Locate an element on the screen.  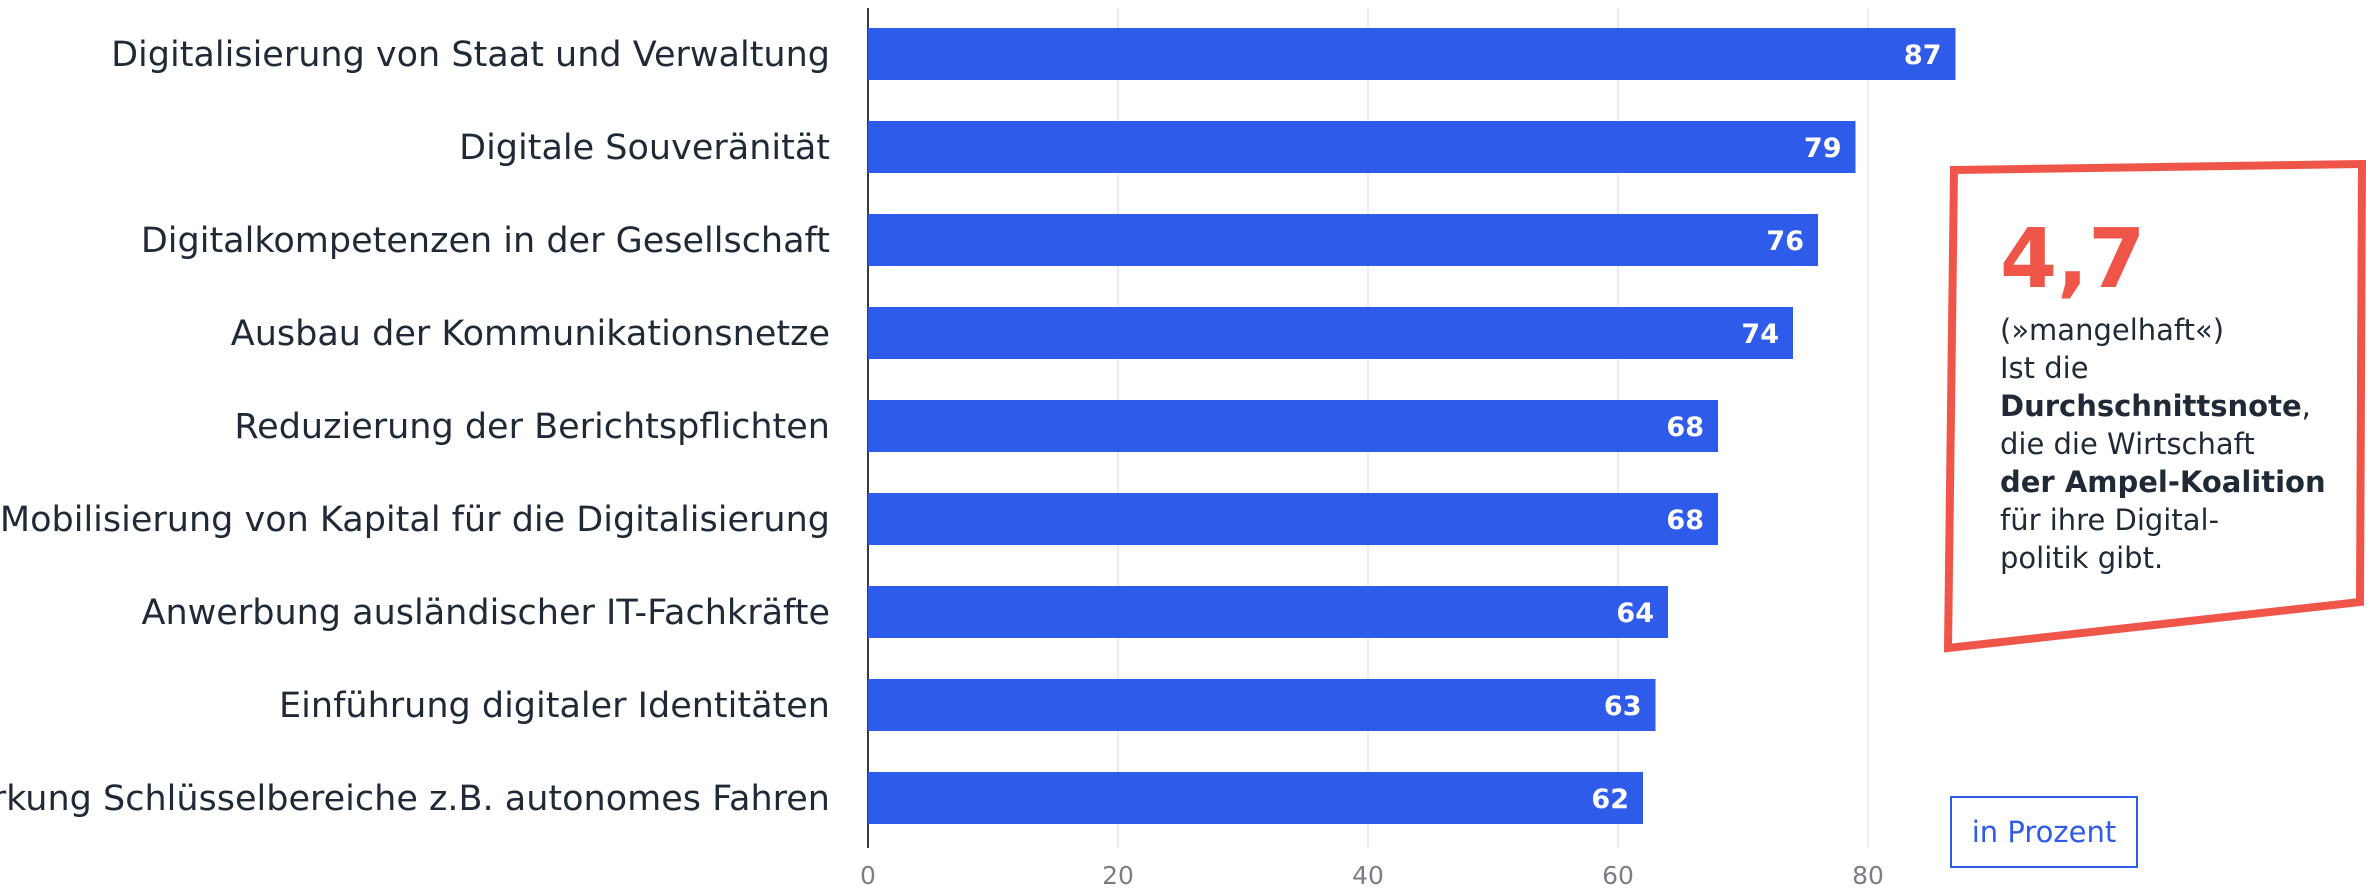
x-tick-label: 40 is located at coordinates (1368, 874).